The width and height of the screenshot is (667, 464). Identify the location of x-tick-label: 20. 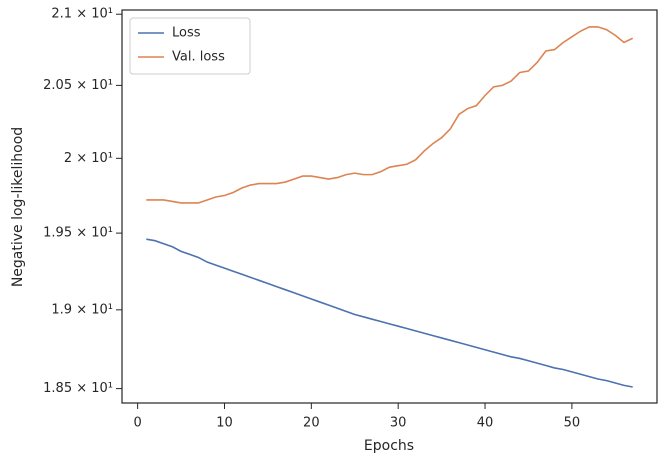
(311, 423).